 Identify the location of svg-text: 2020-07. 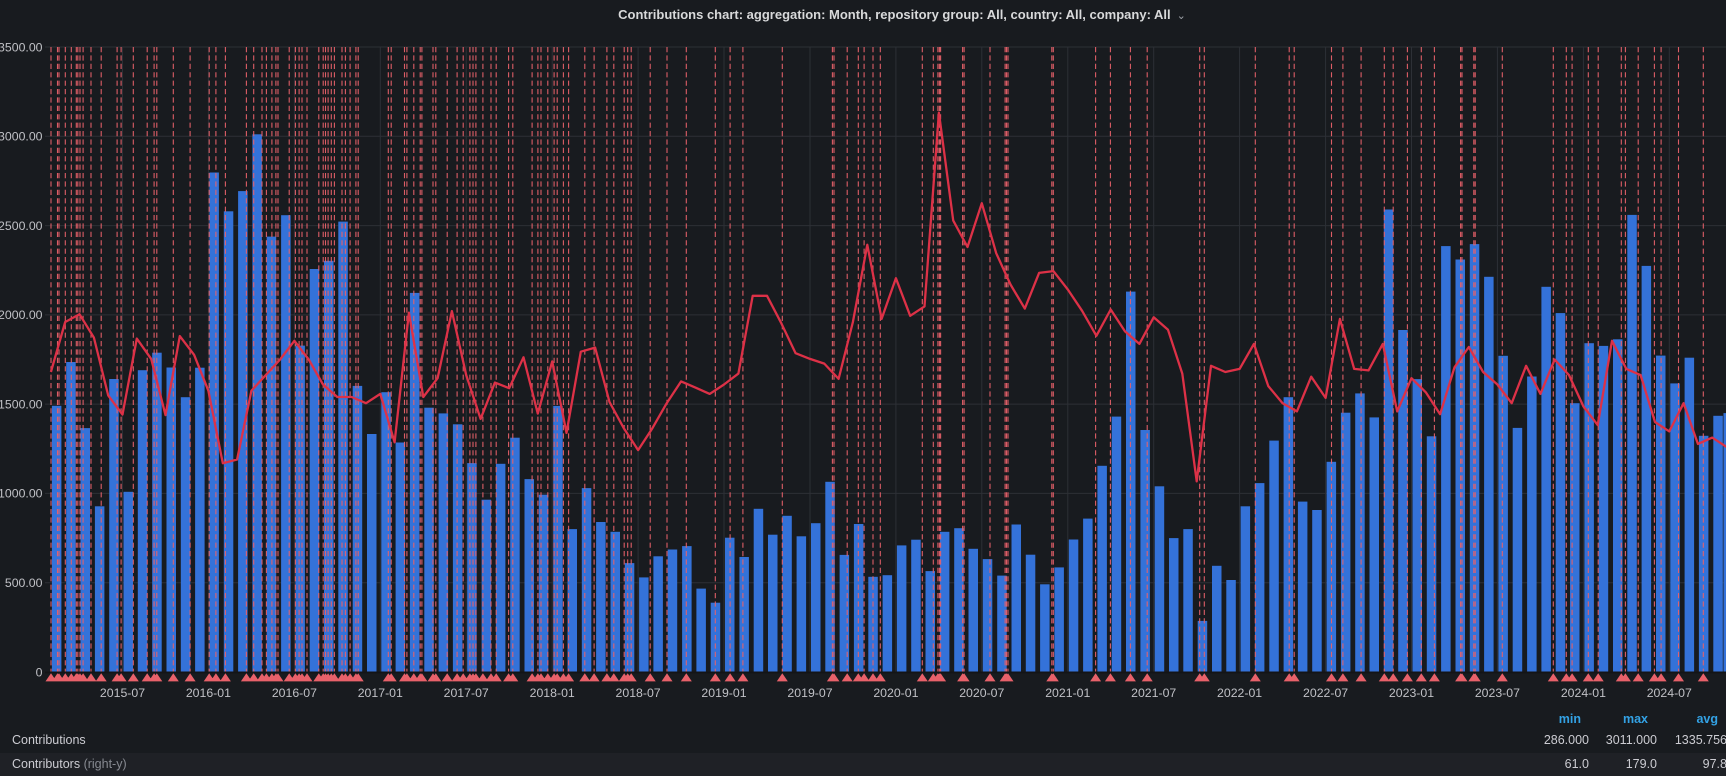
(981, 693).